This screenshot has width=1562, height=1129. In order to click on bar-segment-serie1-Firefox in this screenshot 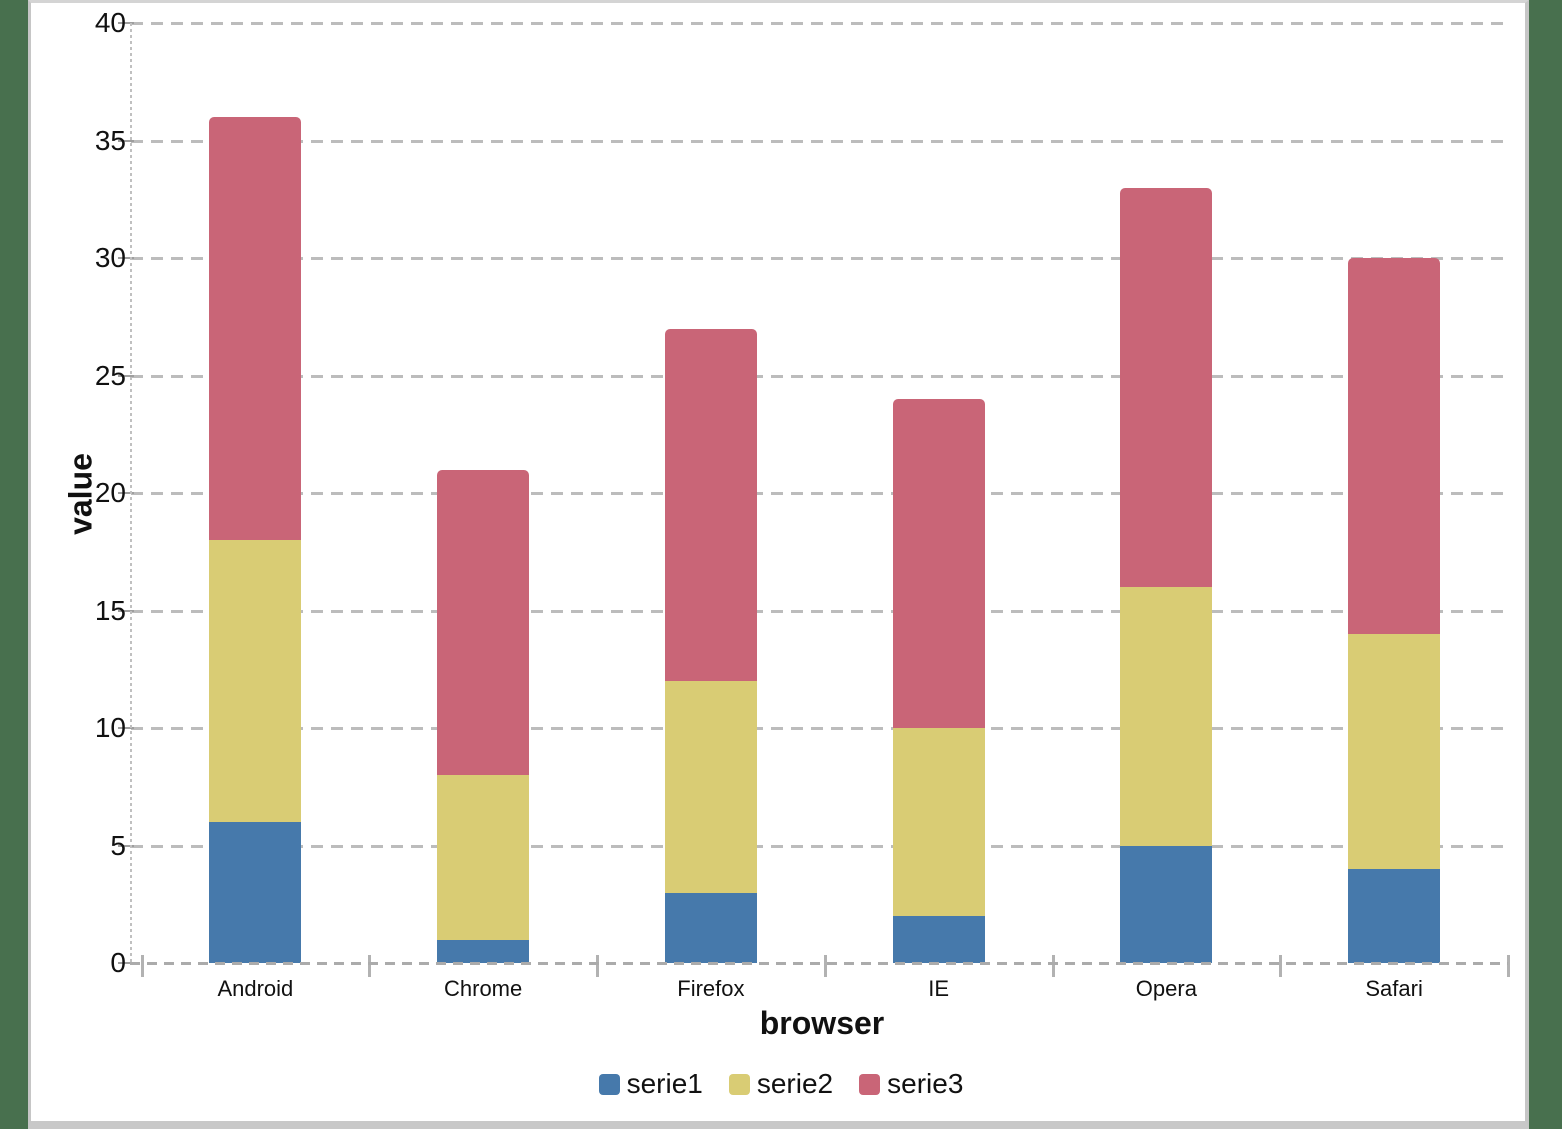, I will do `click(710, 927)`.